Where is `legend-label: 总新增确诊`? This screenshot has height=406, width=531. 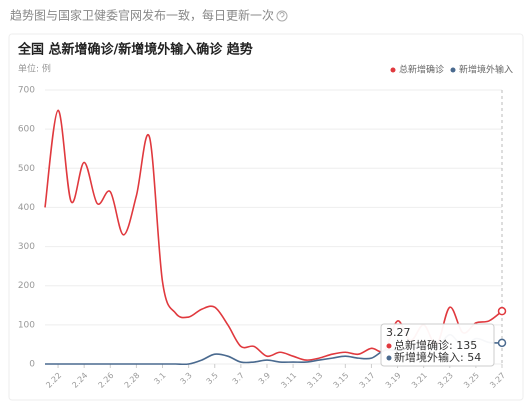 legend-label: 总新增确诊 is located at coordinates (421, 70).